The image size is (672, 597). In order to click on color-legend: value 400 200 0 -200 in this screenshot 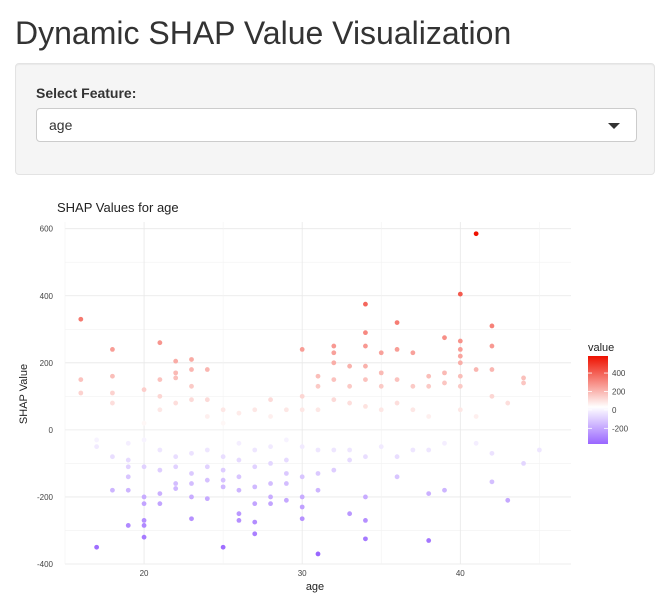, I will do `click(608, 393)`.